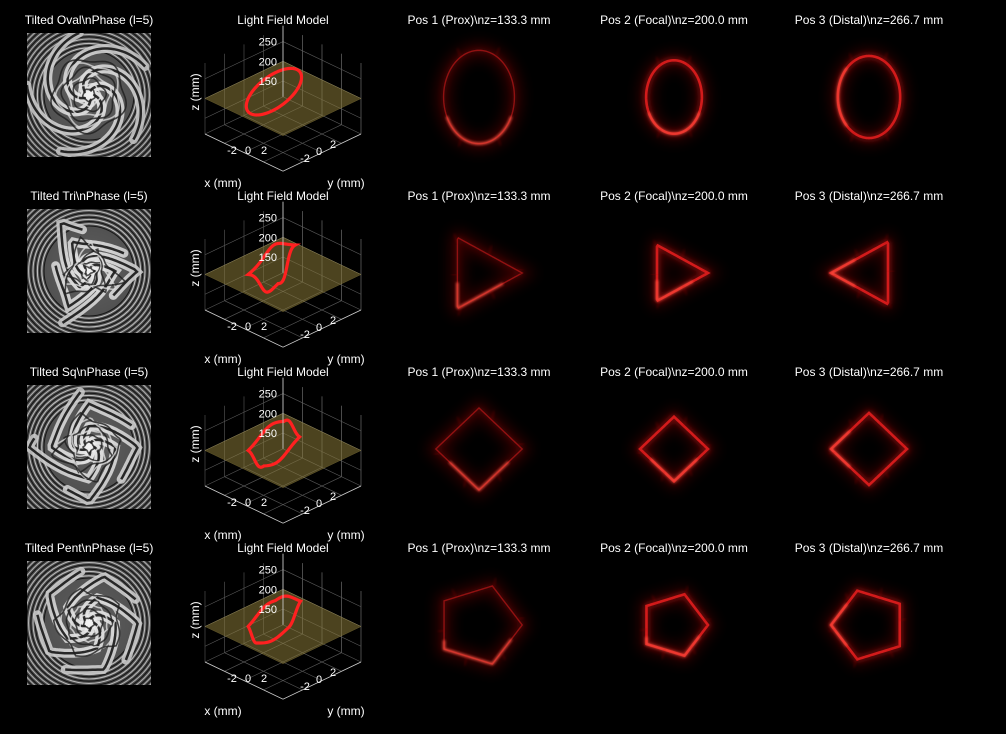 This screenshot has height=734, width=1006. Describe the element at coordinates (89, 20) in the screenshot. I see `phase-panel-title: Tilted Oval\nPhase (l=5)` at that location.